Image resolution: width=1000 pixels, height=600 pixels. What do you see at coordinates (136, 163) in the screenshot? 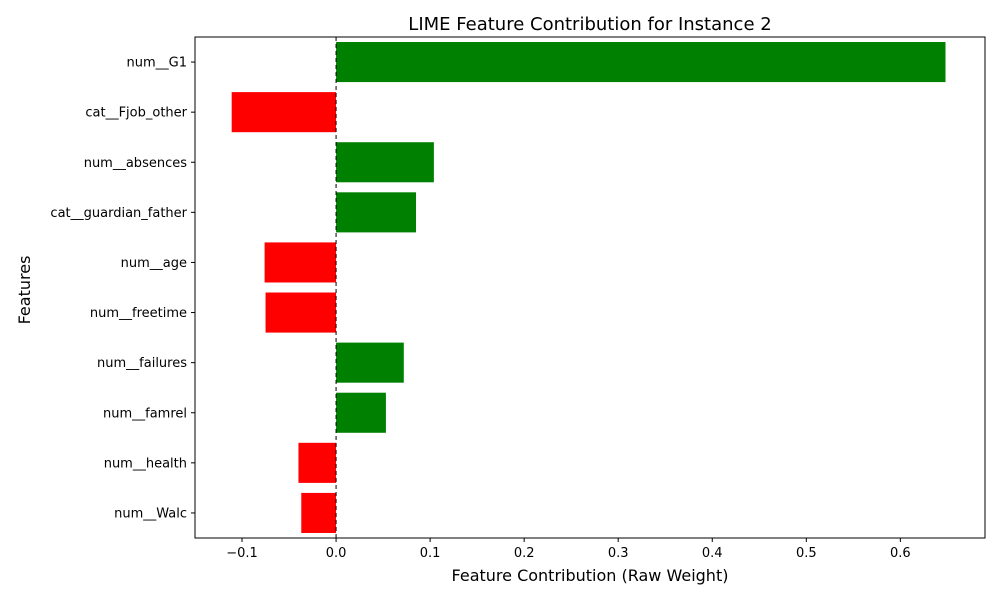
I see `y-tick-label: num__absences` at bounding box center [136, 163].